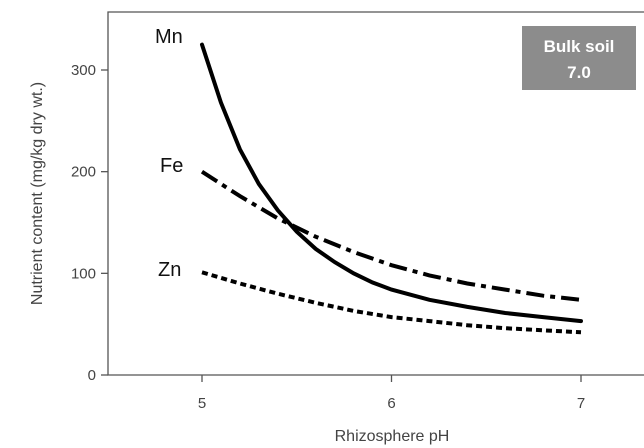  What do you see at coordinates (92, 375) in the screenshot?
I see `y-tick-label-0: 0` at bounding box center [92, 375].